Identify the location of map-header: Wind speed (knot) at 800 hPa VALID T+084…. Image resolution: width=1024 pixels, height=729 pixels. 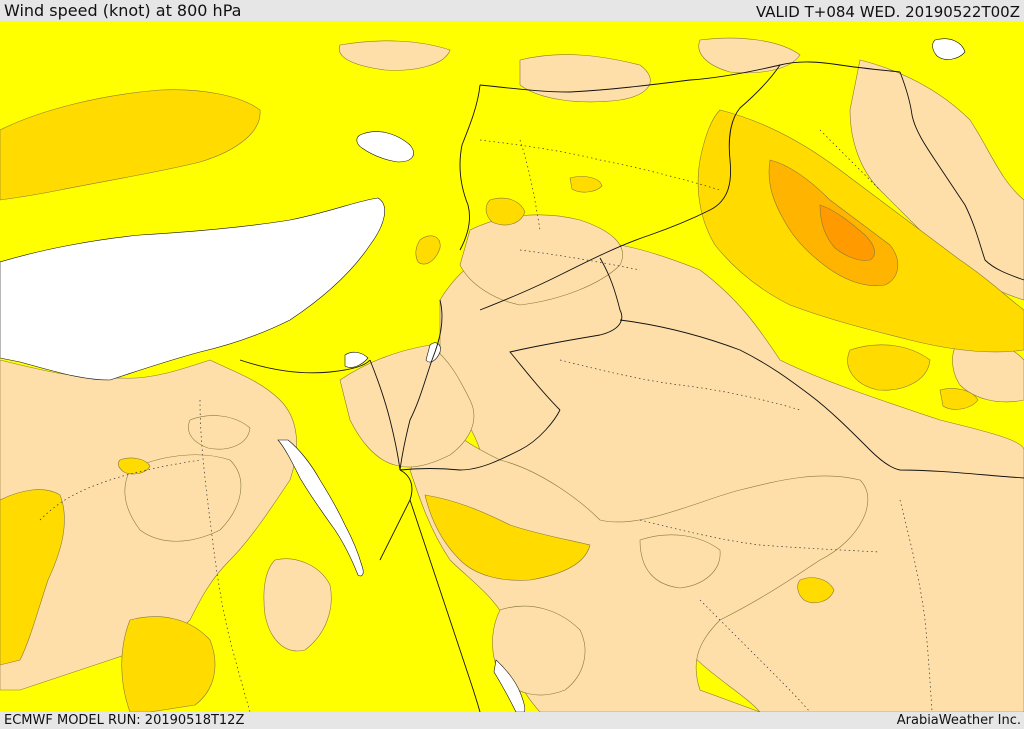
(512, 10).